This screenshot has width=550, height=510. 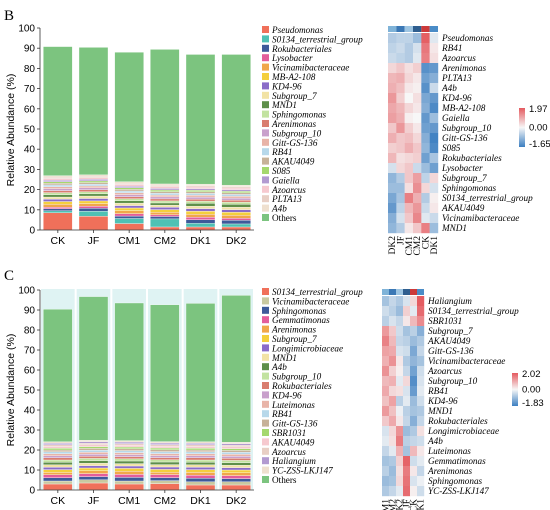 What do you see at coordinates (433, 29) in the screenshot?
I see `column-cluster-band` at bounding box center [433, 29].